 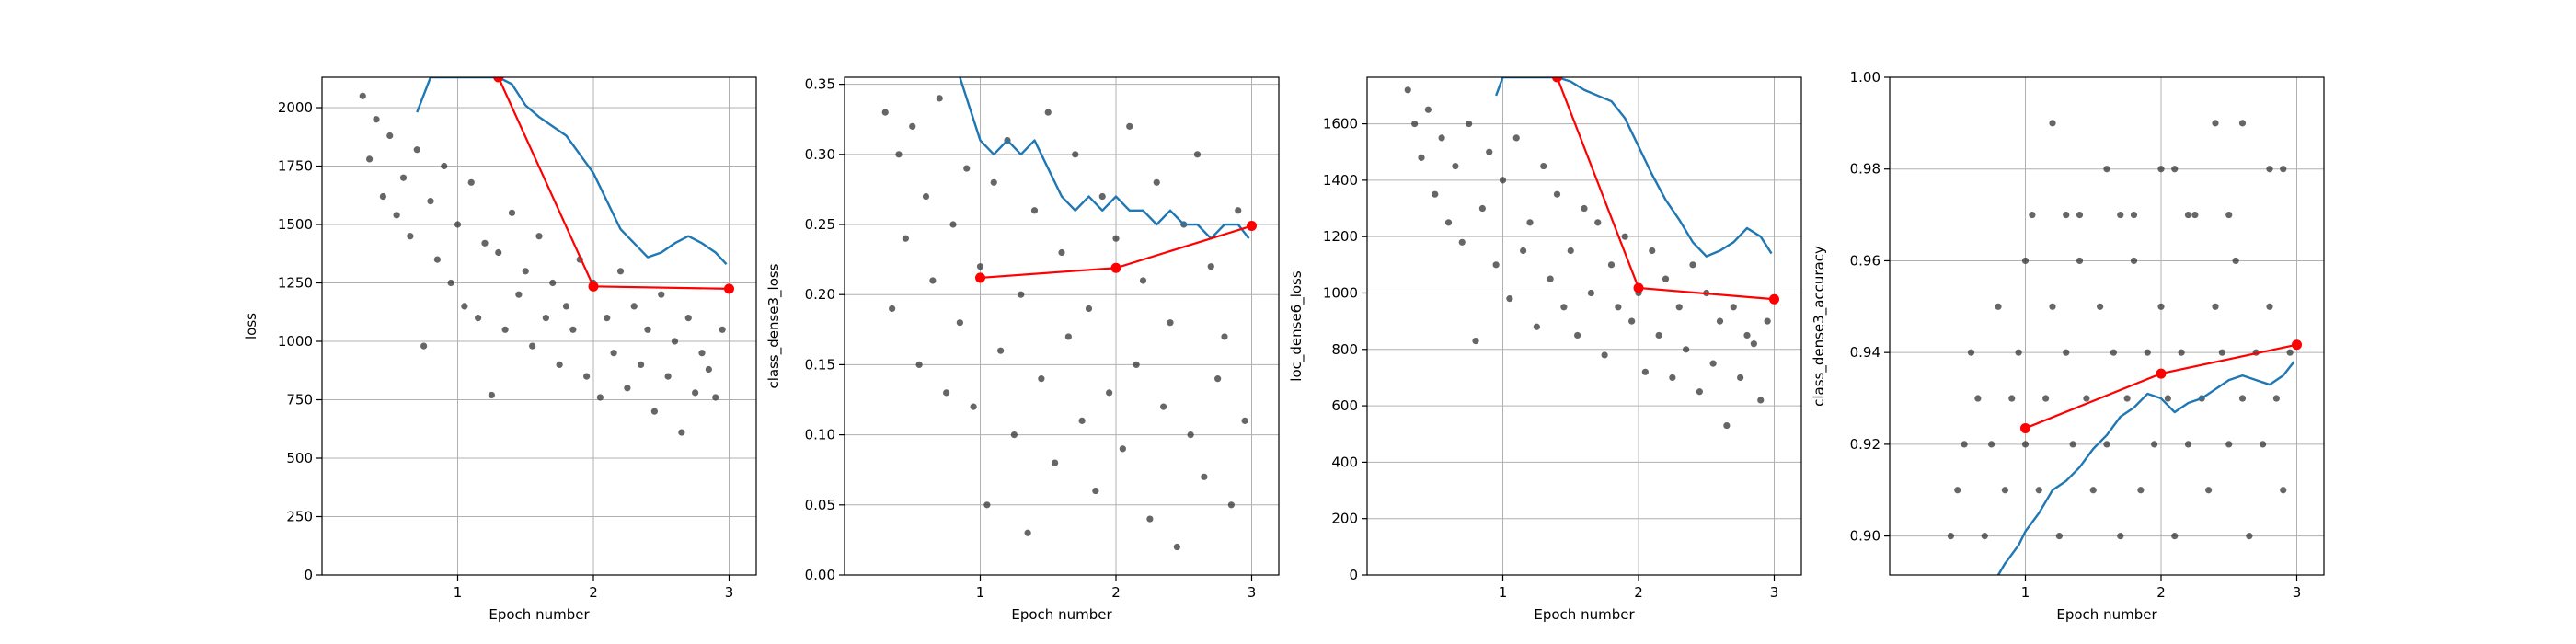 What do you see at coordinates (295, 283) in the screenshot?
I see `y-tick-label: 1250` at bounding box center [295, 283].